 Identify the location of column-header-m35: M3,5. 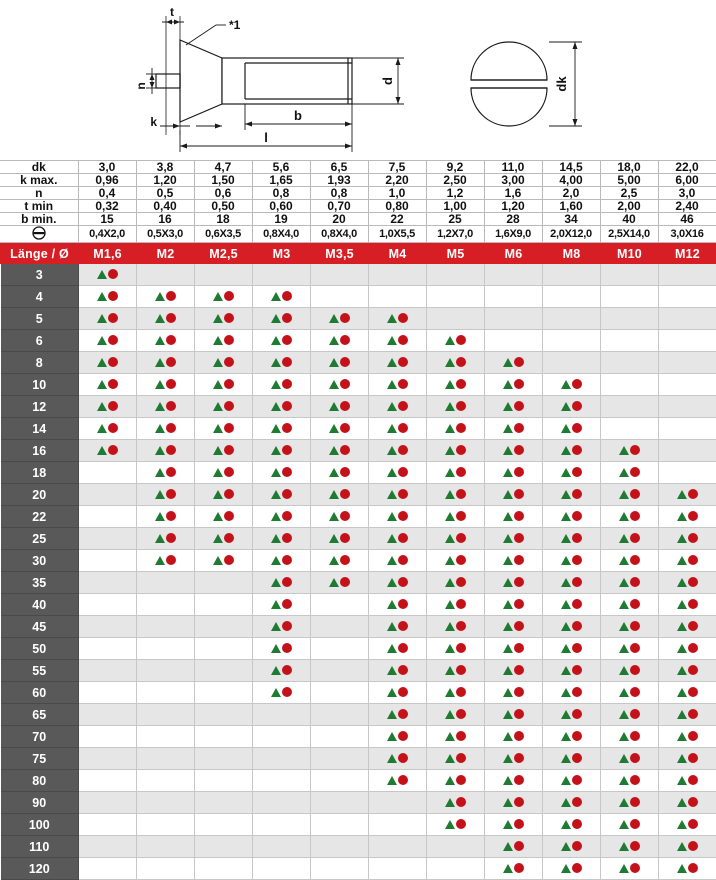
(340, 254).